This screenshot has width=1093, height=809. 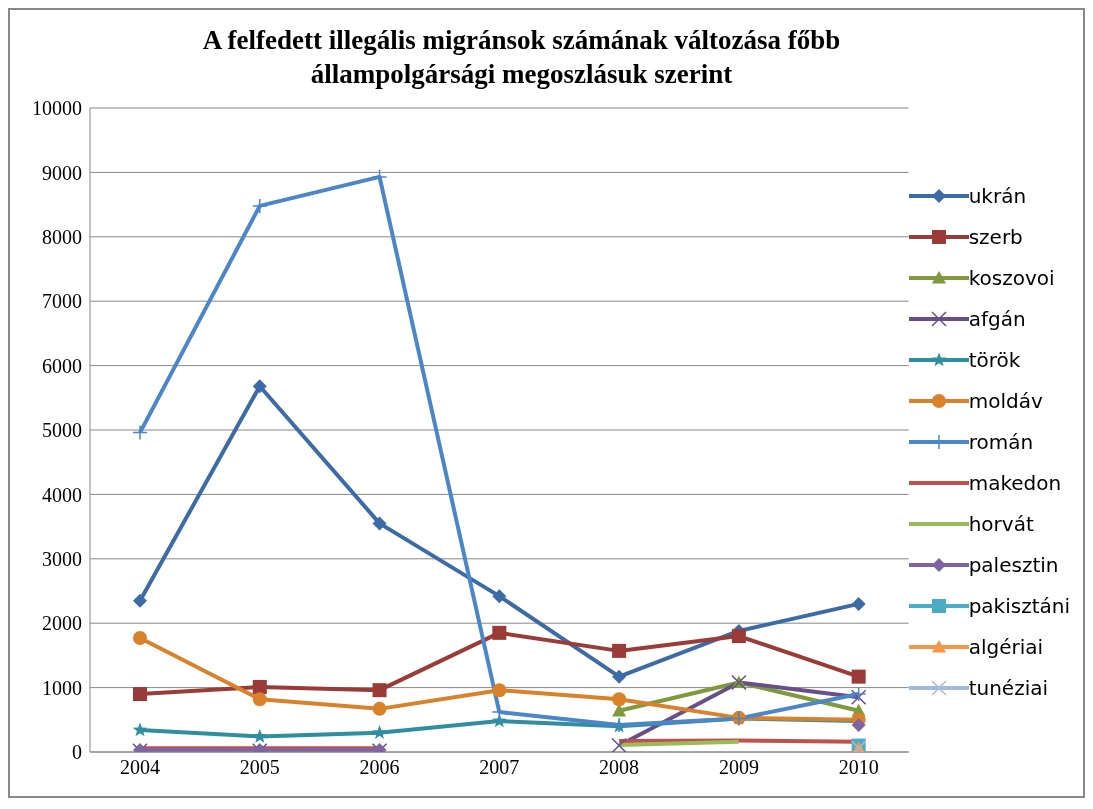 I want to click on legend-label: moldáv, so click(x=1005, y=400).